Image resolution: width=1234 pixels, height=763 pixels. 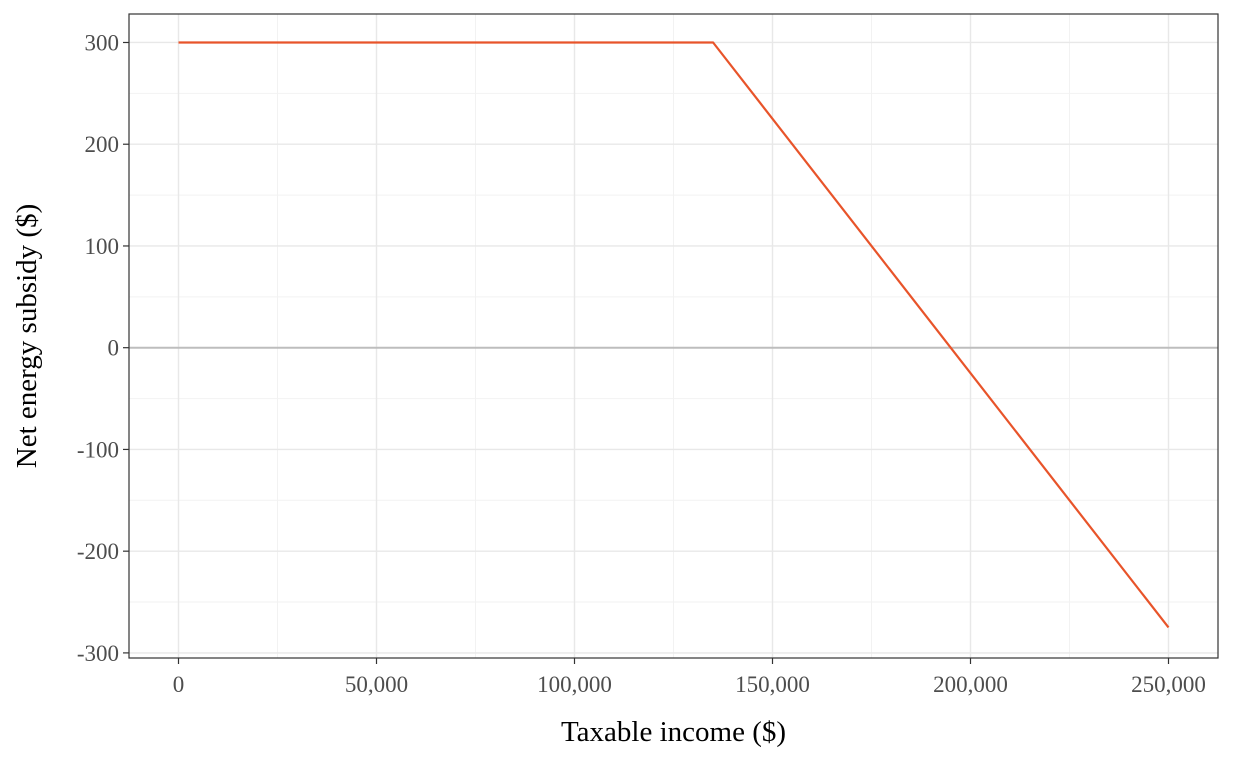 What do you see at coordinates (102, 42) in the screenshot?
I see `y-tick-label: 300` at bounding box center [102, 42].